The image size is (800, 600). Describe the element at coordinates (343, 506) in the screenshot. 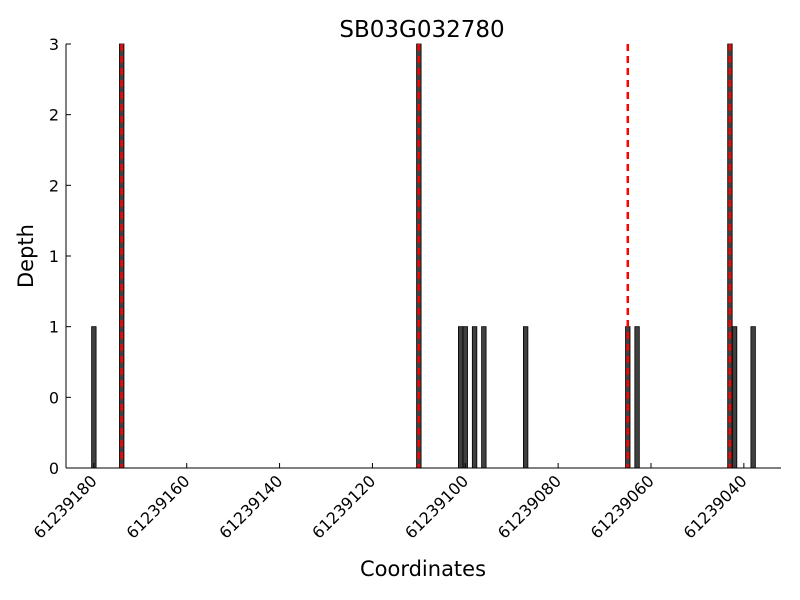

I see `x-tick-label-3: 61239120` at that location.